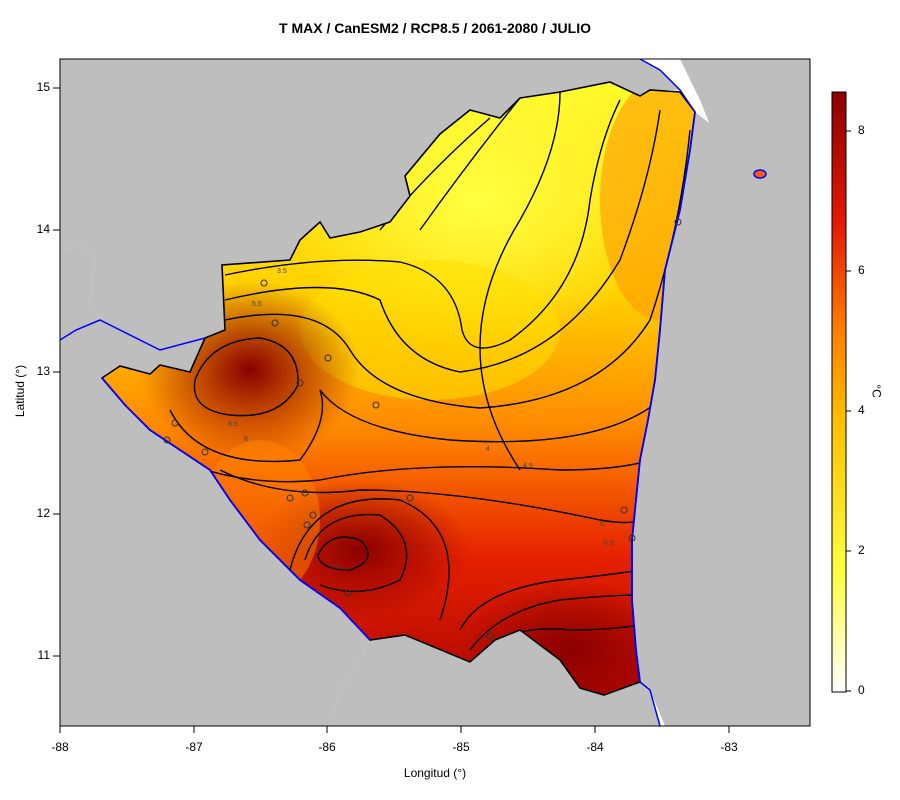 This screenshot has width=900, height=800. What do you see at coordinates (327, 747) in the screenshot?
I see `x-tick-label: -86` at bounding box center [327, 747].